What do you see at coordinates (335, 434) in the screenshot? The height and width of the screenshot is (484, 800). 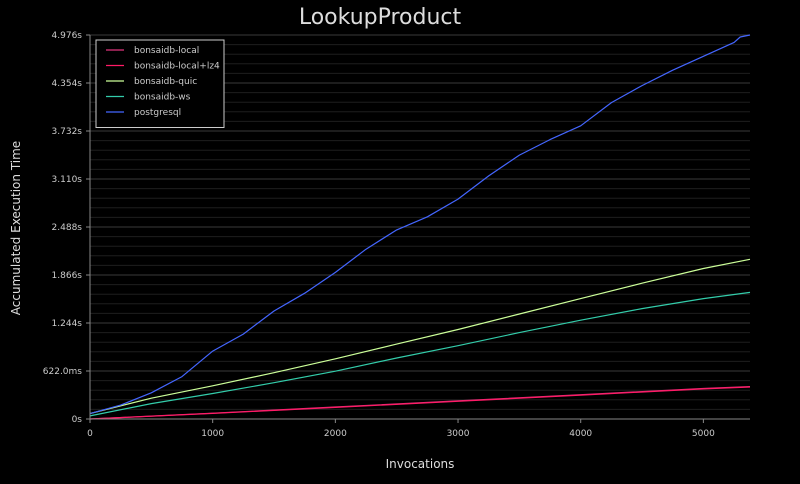 I see `x-tick-label: 2000` at bounding box center [335, 434].